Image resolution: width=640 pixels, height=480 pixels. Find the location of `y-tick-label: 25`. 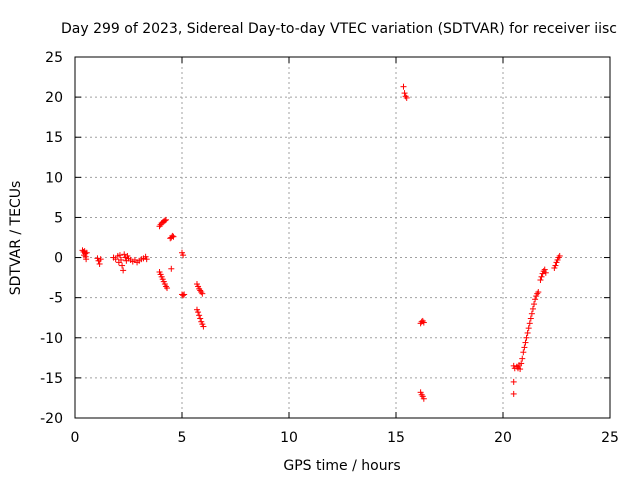

y-tick-label: 25 is located at coordinates (54, 58).